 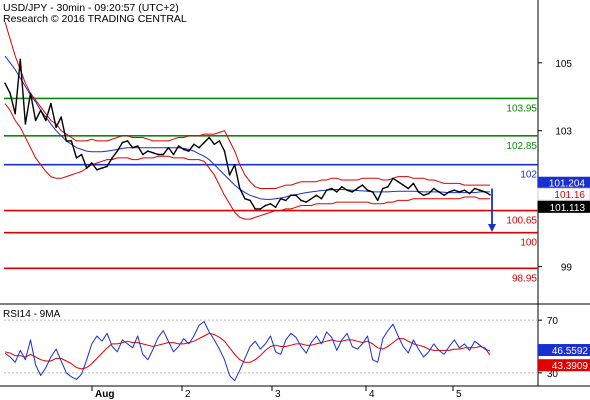 What do you see at coordinates (564, 365) in the screenshot?
I see `rsi-marker-rsi_ma` at bounding box center [564, 365].